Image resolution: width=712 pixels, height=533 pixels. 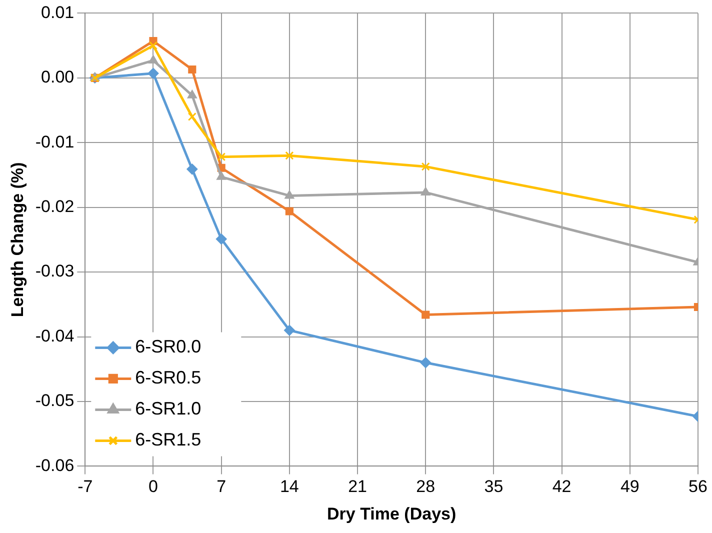 I want to click on x-tick-label: 7, so click(x=221, y=486).